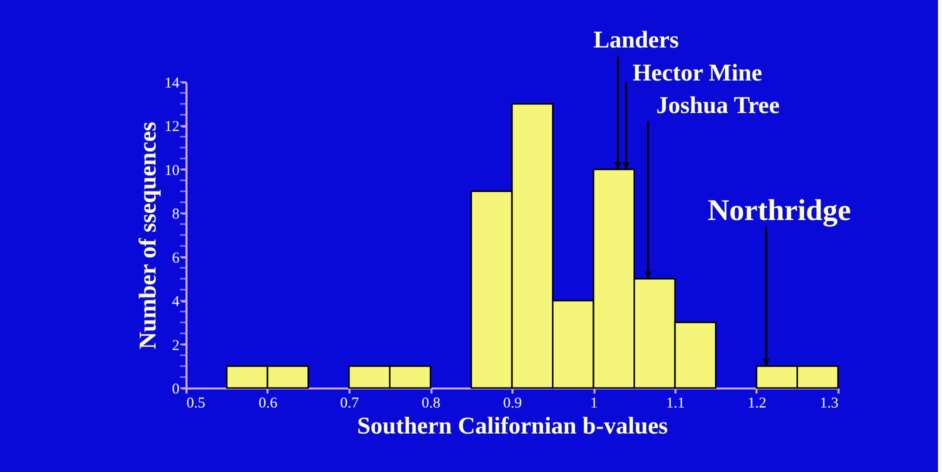 Image resolution: width=942 pixels, height=472 pixels. What do you see at coordinates (829, 404) in the screenshot?
I see `x-tick-label: 1.3` at bounding box center [829, 404].